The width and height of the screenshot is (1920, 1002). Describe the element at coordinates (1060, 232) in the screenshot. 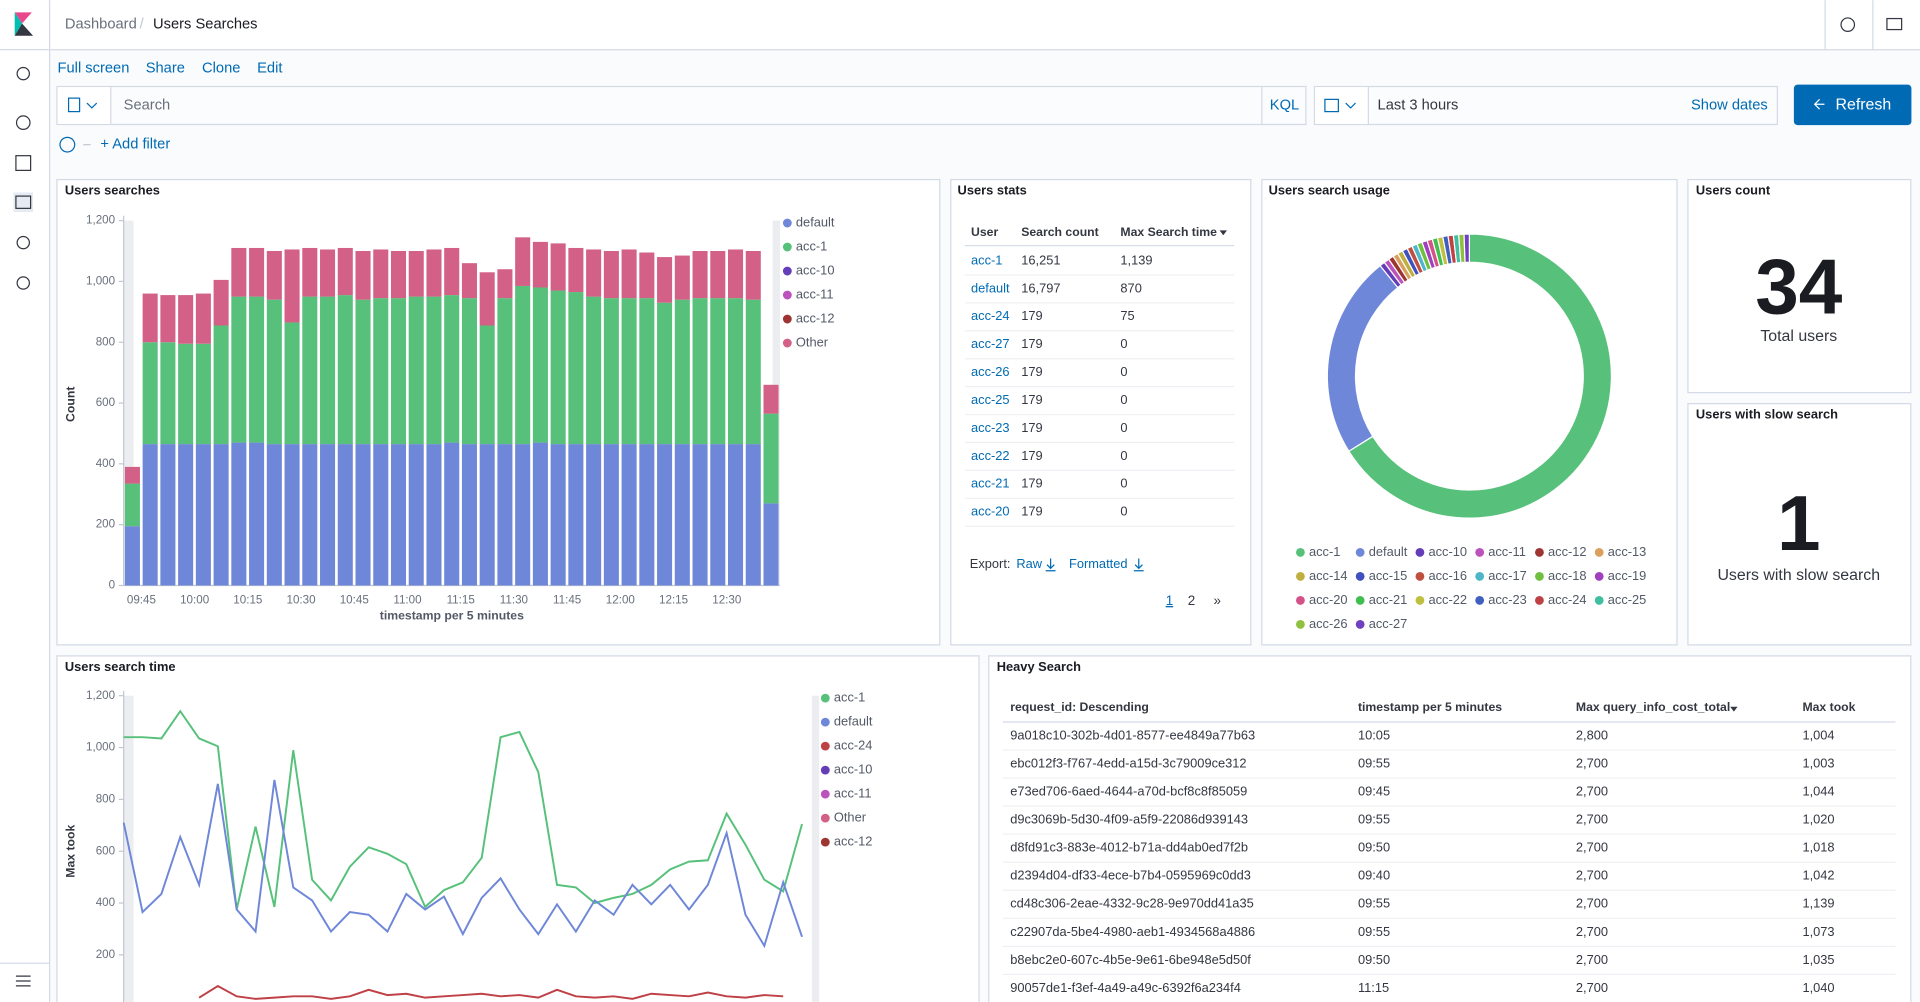

I see `column-header: Search count` at that location.